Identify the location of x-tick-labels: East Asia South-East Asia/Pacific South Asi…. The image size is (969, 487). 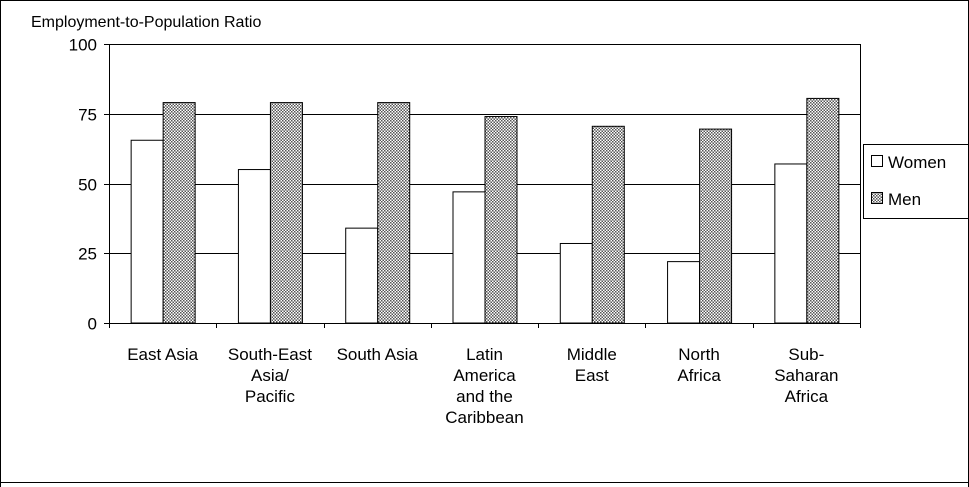
(482, 386).